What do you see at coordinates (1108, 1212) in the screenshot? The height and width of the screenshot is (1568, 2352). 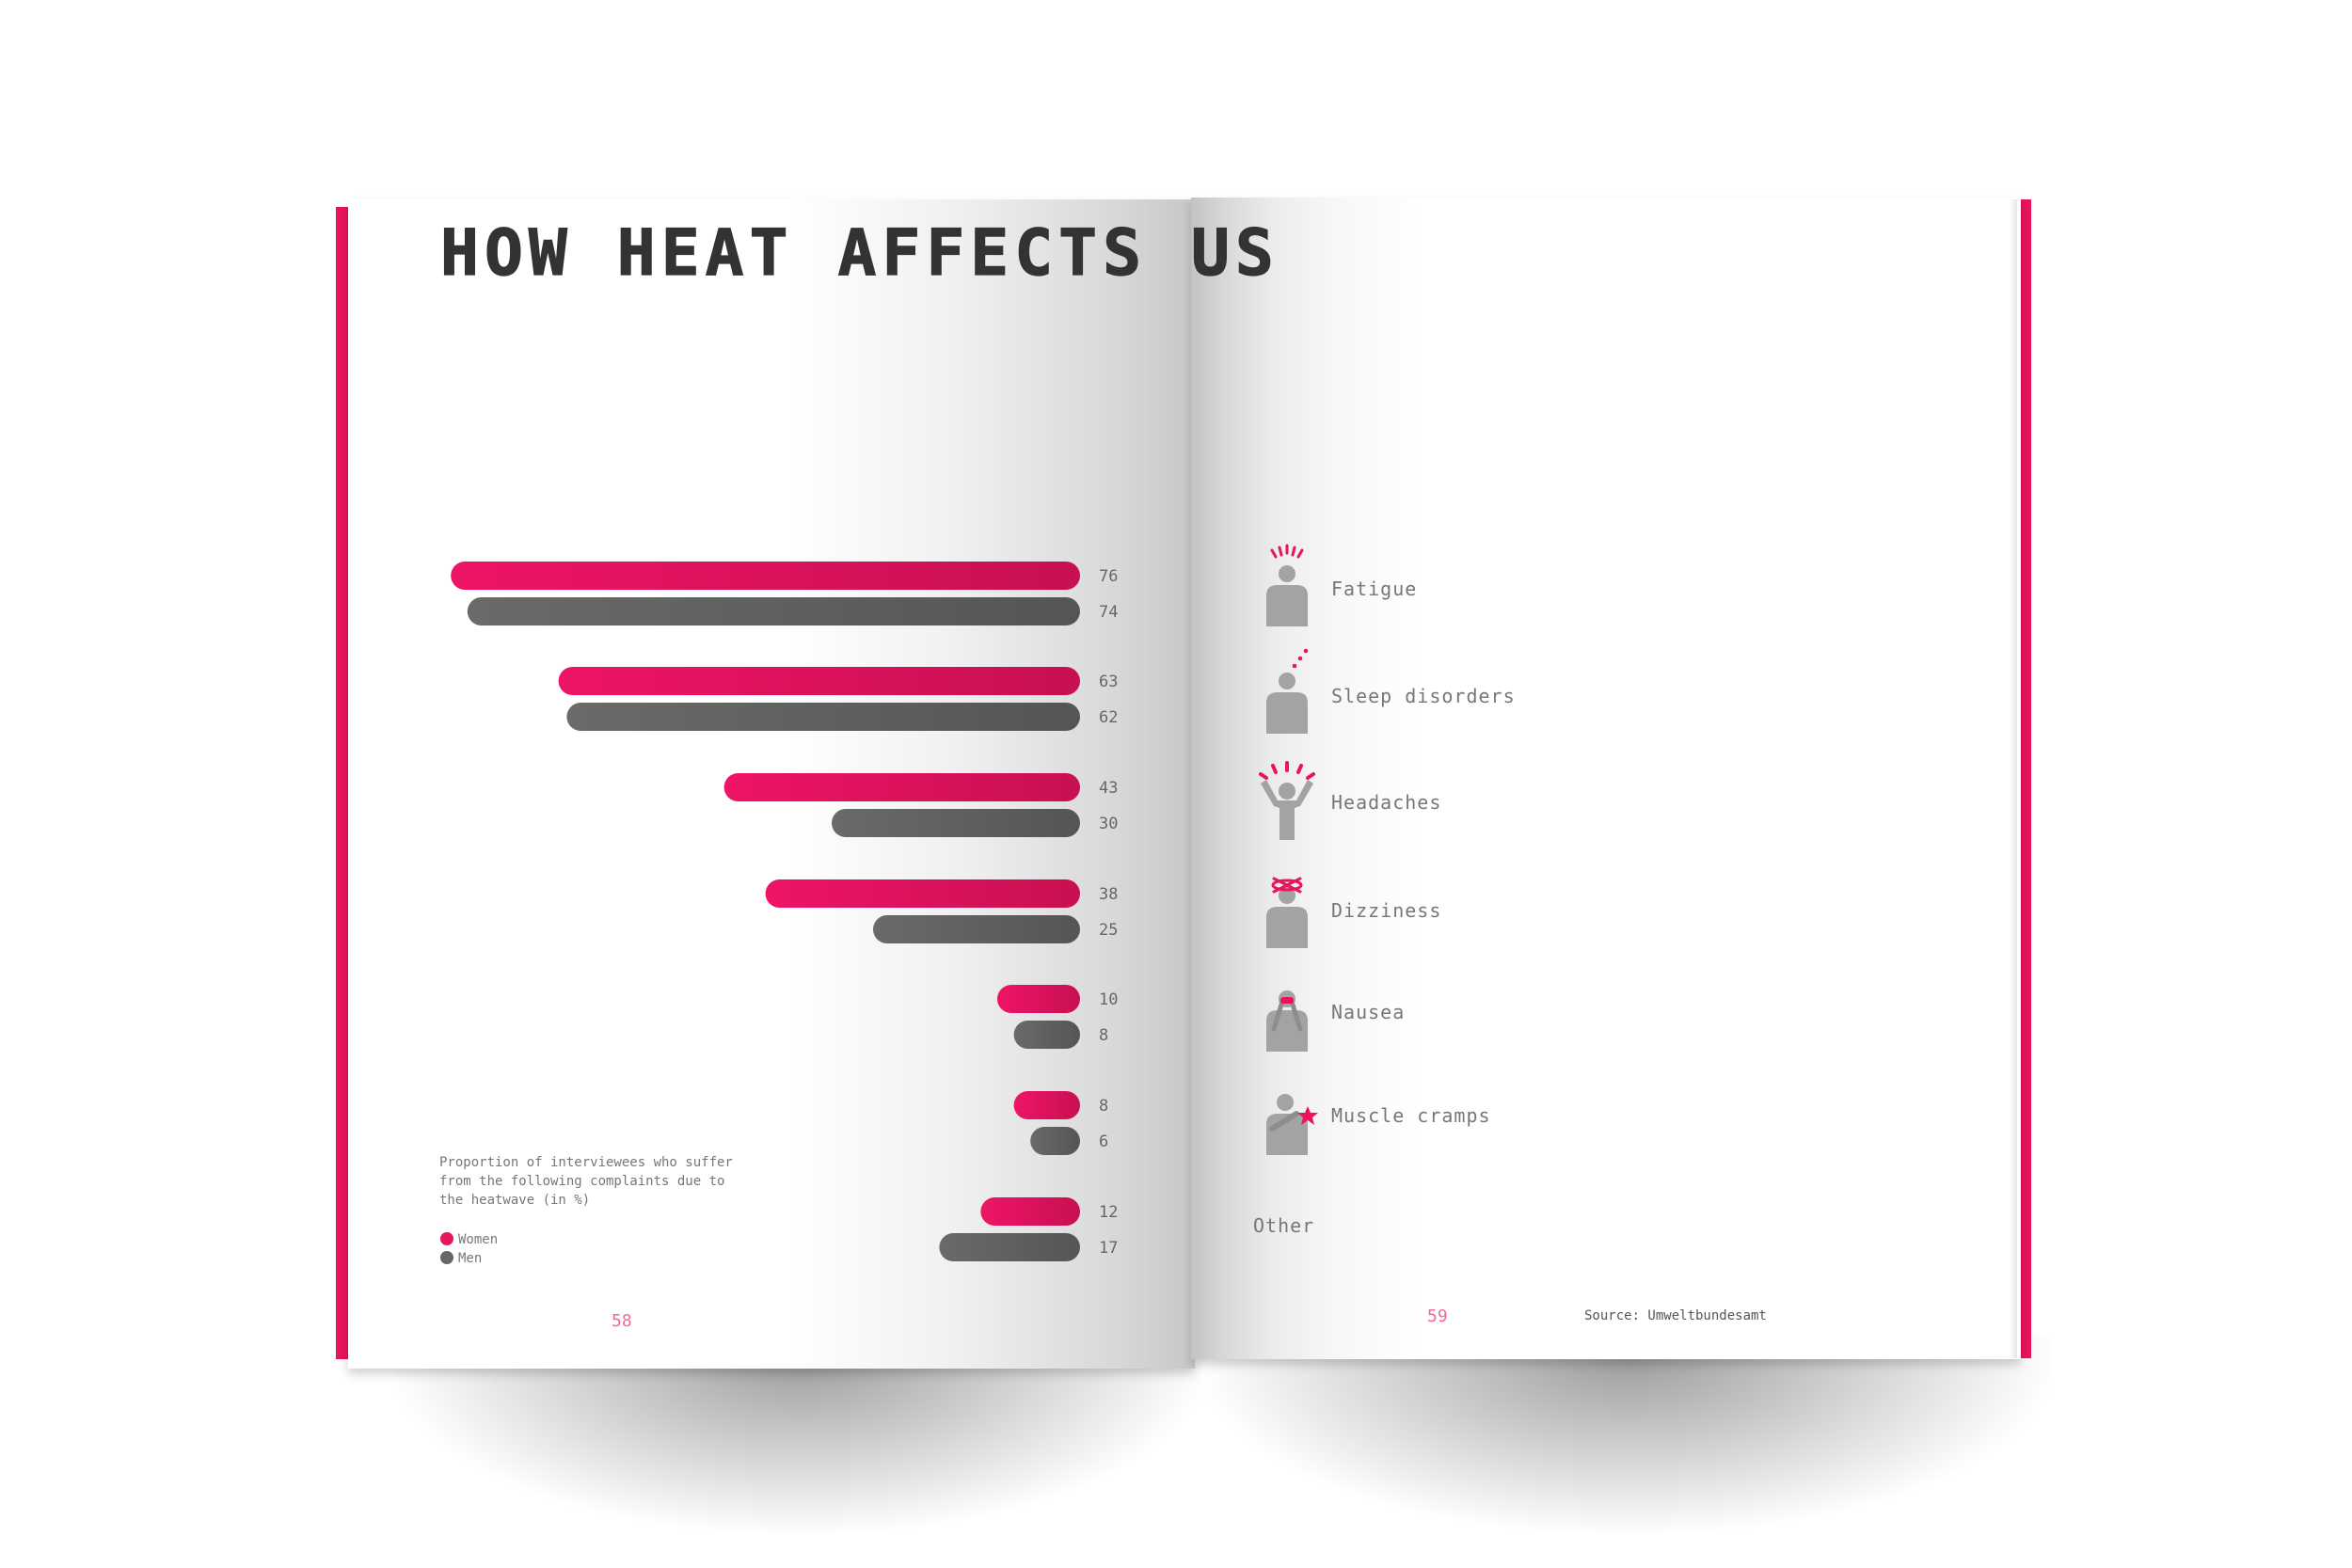 I see `value-label-women-6: 12` at bounding box center [1108, 1212].